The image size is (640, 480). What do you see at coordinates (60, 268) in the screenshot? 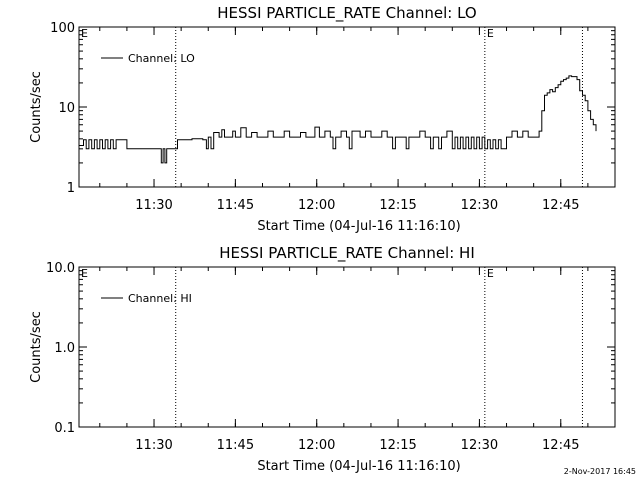
I see `y-tick-label: 10.0` at bounding box center [60, 268].